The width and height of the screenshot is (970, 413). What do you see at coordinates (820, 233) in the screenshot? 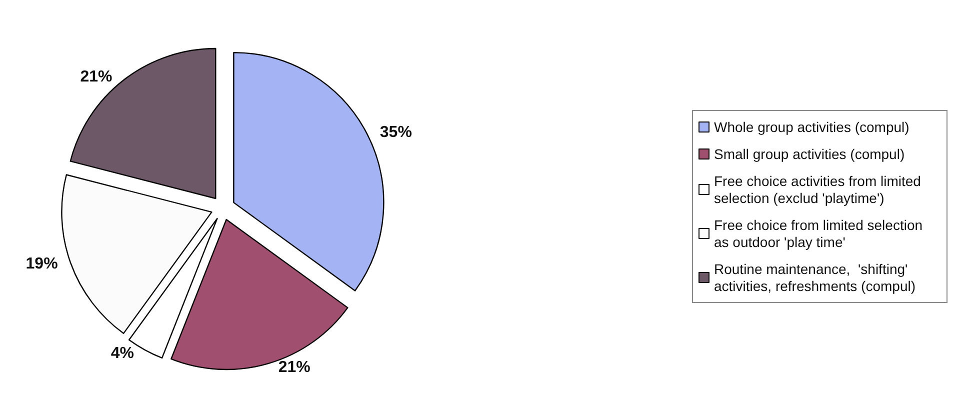
I see `legend-label: Free choice from limited selection as outdoor 'play time'` at bounding box center [820, 233].